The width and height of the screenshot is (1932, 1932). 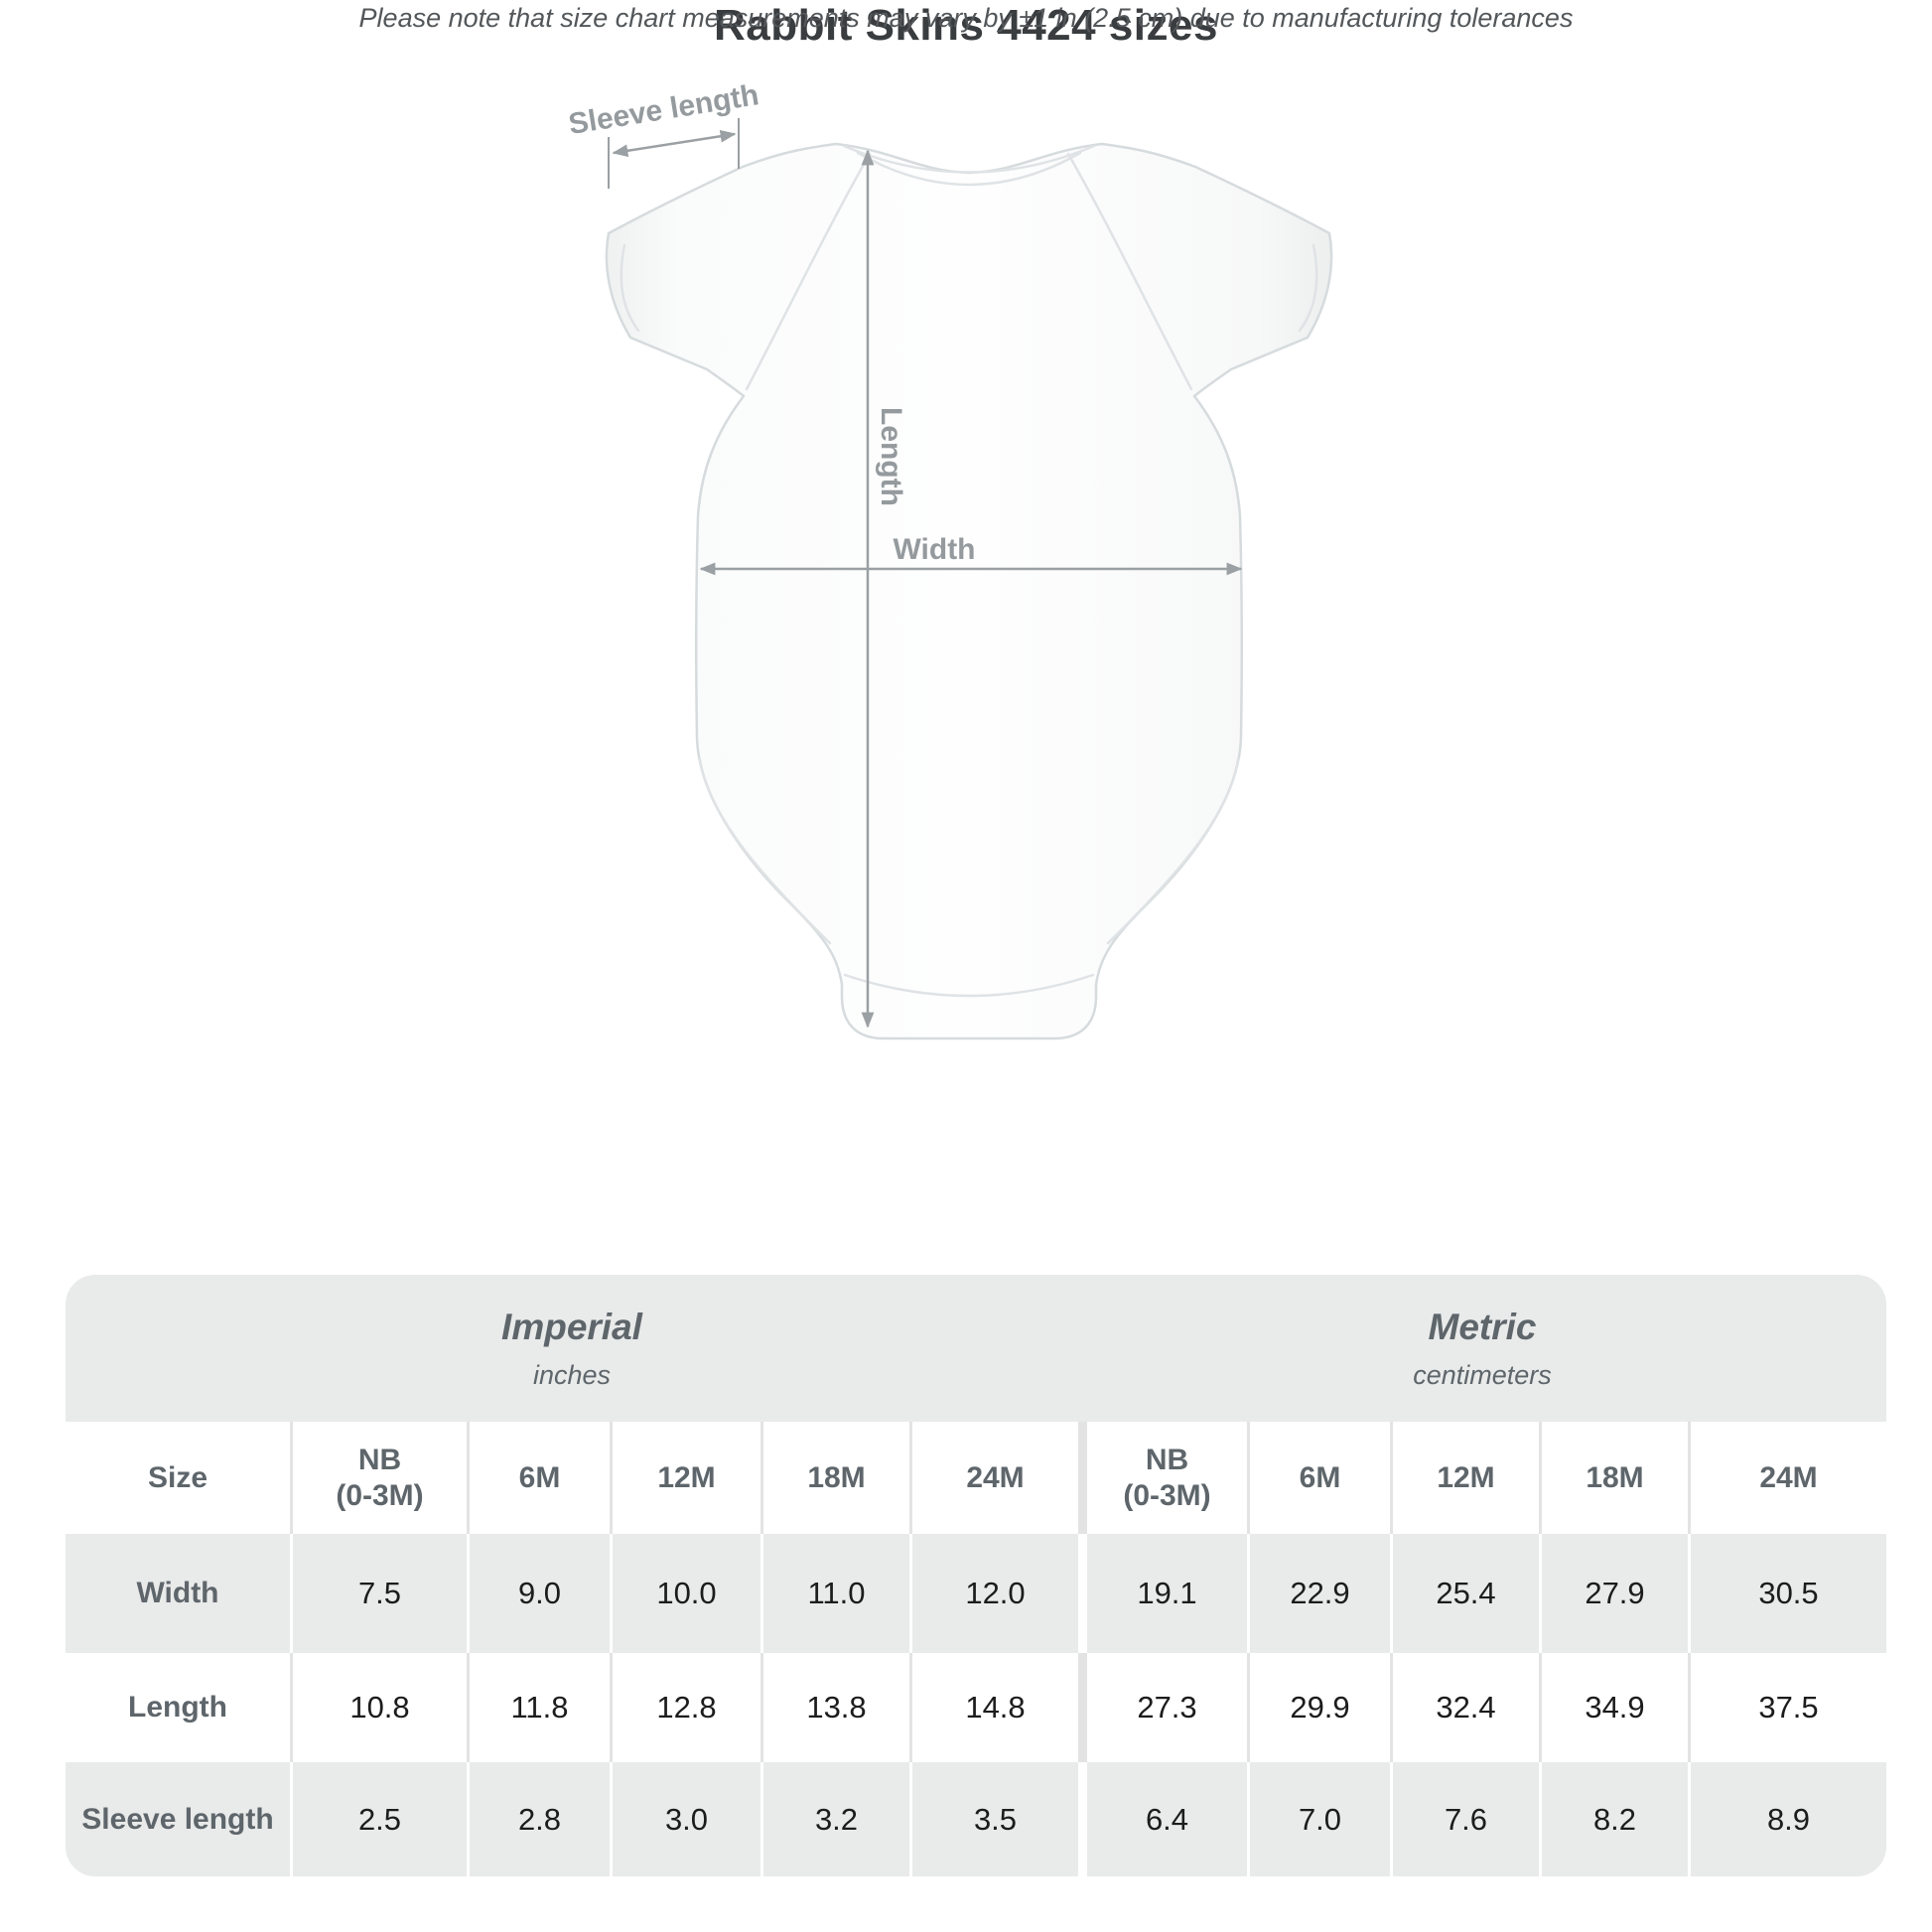 I want to click on lap-seam-right, so click(x=1130, y=271).